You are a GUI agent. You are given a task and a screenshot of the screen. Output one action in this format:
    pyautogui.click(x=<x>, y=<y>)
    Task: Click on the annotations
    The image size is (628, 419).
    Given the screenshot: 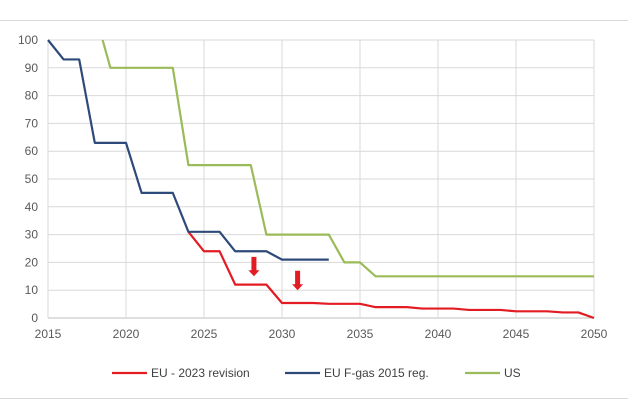 What is the action you would take?
    pyautogui.click(x=276, y=273)
    